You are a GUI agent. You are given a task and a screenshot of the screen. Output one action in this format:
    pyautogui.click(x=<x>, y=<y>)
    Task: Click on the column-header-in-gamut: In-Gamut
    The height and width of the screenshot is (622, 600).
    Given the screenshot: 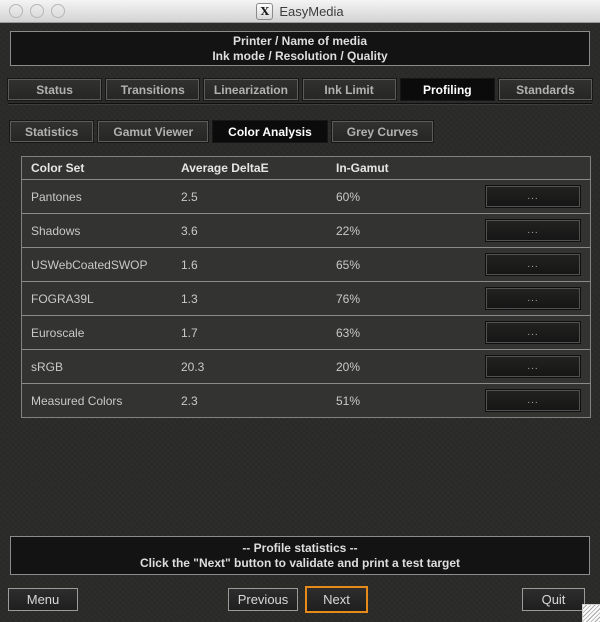 What is the action you would take?
    pyautogui.click(x=362, y=168)
    